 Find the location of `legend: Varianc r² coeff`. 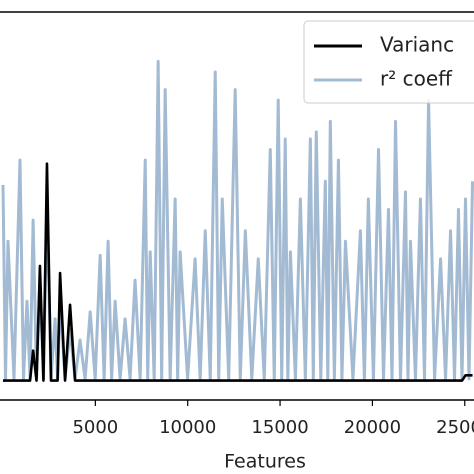

legend: Varianc r² coeff is located at coordinates (388, 62).